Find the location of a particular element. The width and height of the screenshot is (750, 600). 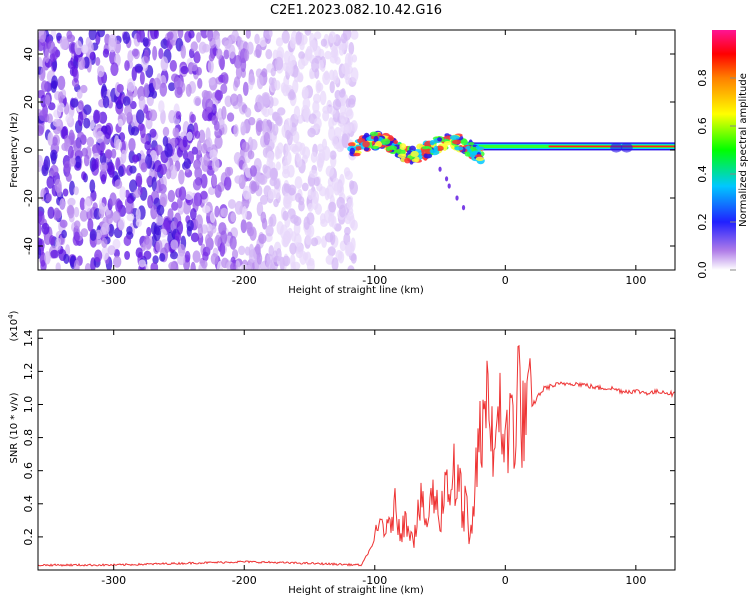

x-tick-label: 0 is located at coordinates (505, 280).